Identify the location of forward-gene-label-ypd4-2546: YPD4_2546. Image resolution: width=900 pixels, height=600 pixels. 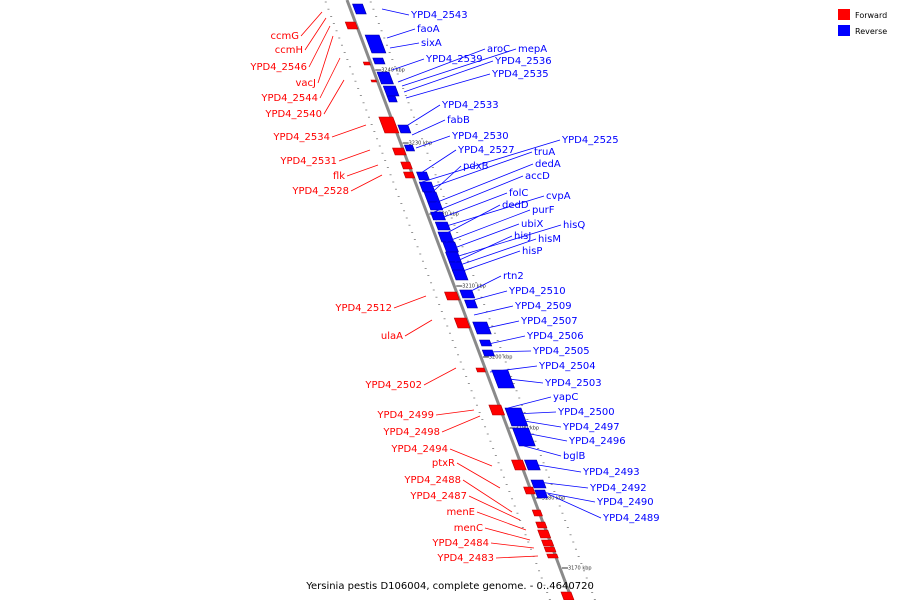
(278, 67).